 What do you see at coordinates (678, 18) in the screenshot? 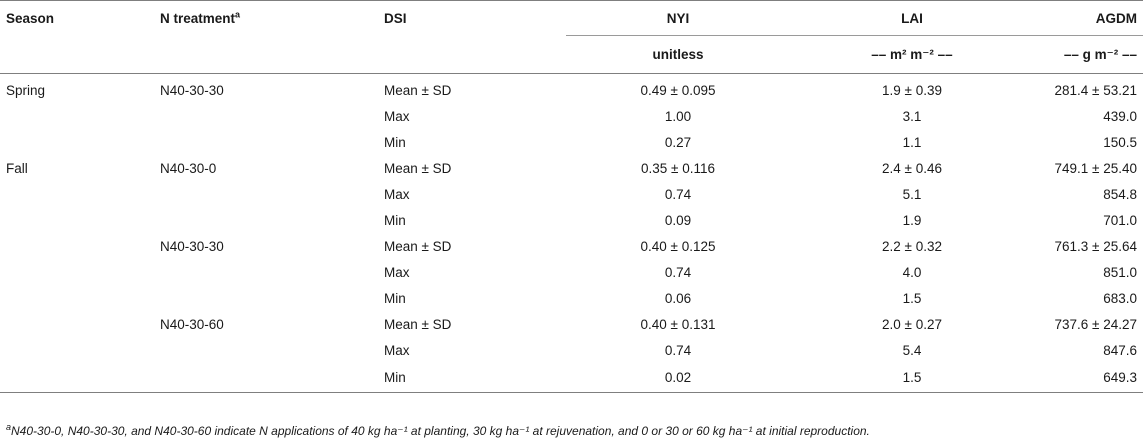
I see `header-nyi: NYI` at bounding box center [678, 18].